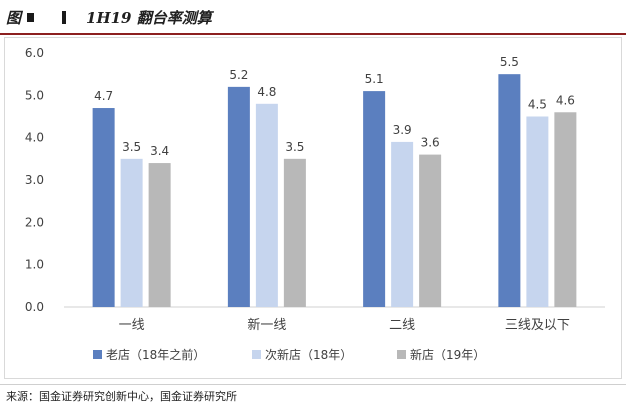 Image resolution: width=626 pixels, height=412 pixels. What do you see at coordinates (149, 17) in the screenshot?
I see `figure-title: 1H19 翻台率测算` at bounding box center [149, 17].